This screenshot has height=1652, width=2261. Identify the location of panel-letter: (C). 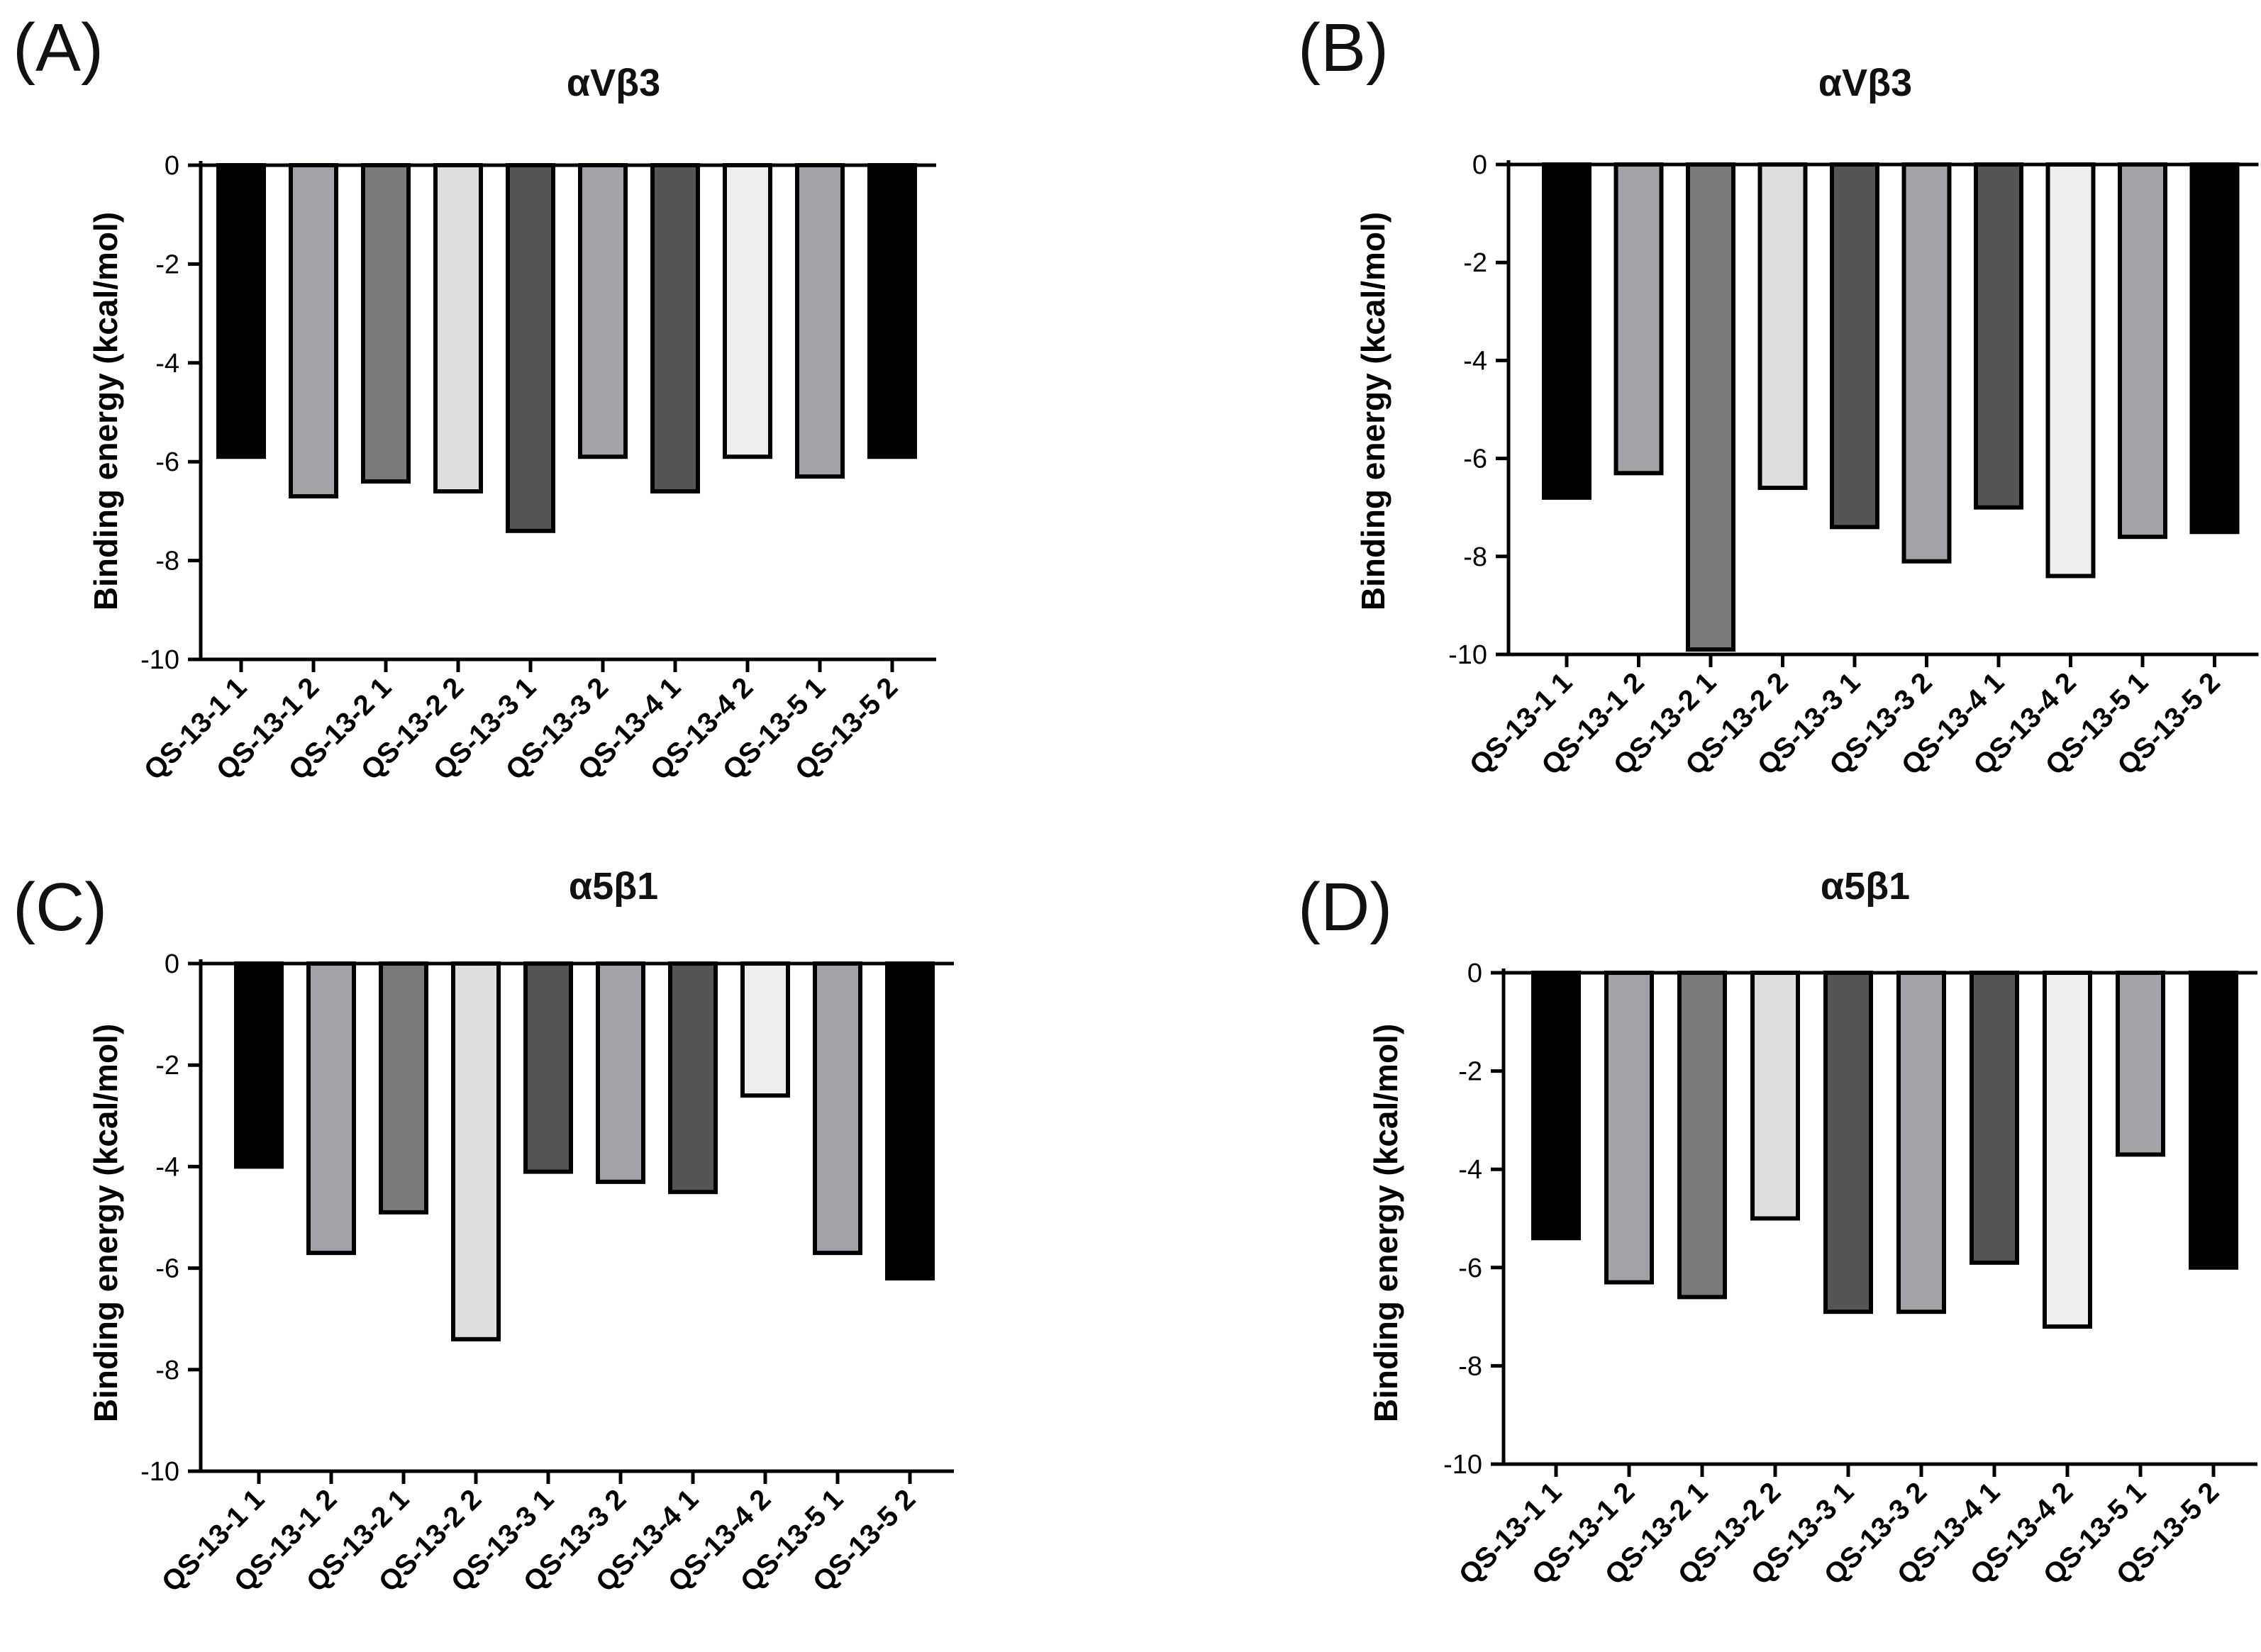
(60, 907).